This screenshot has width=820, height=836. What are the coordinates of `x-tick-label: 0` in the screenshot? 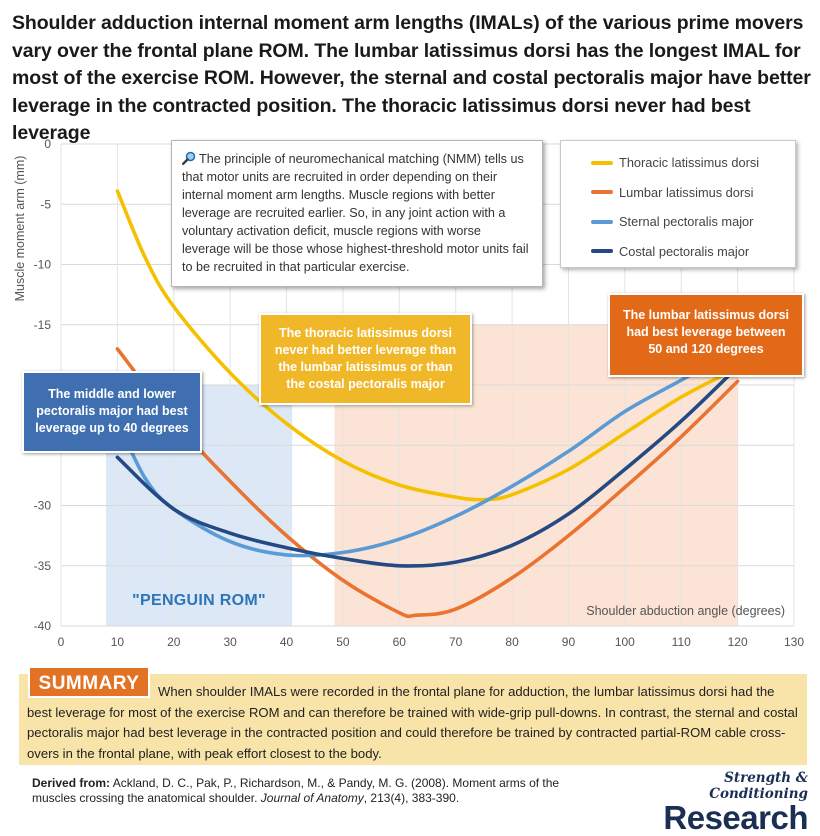 It's located at (61, 642).